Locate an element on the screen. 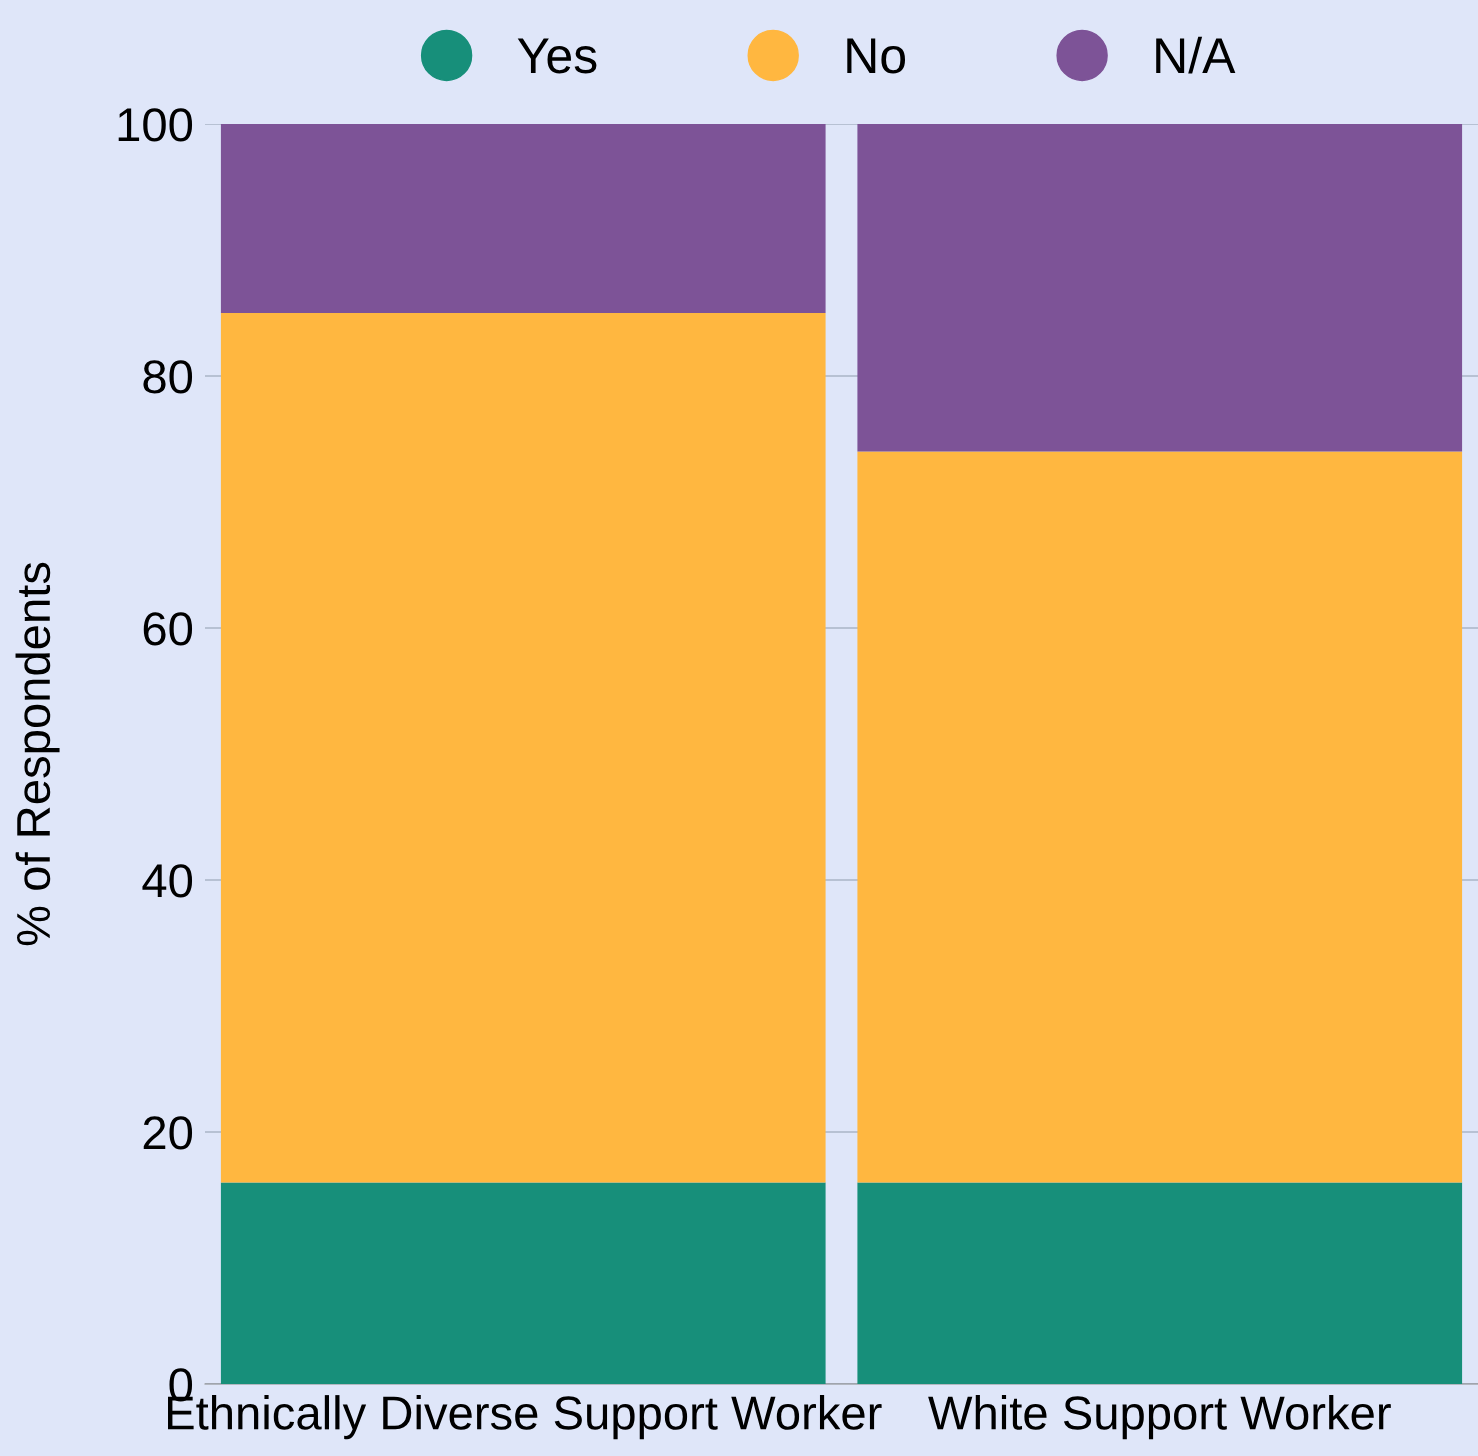 The image size is (1478, 1456). legend-label: No is located at coordinates (876, 56).